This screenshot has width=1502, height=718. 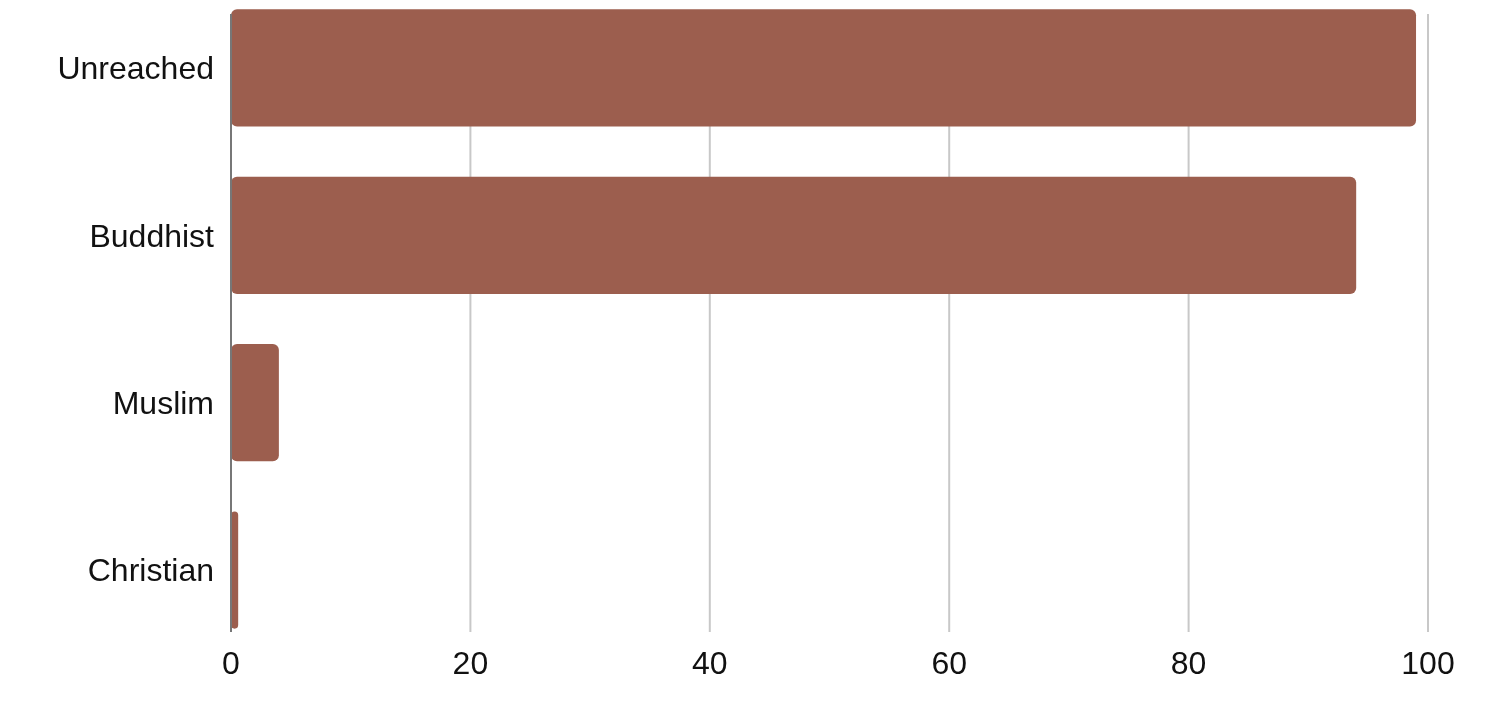 What do you see at coordinates (710, 663) in the screenshot?
I see `x-tick-label: 40` at bounding box center [710, 663].